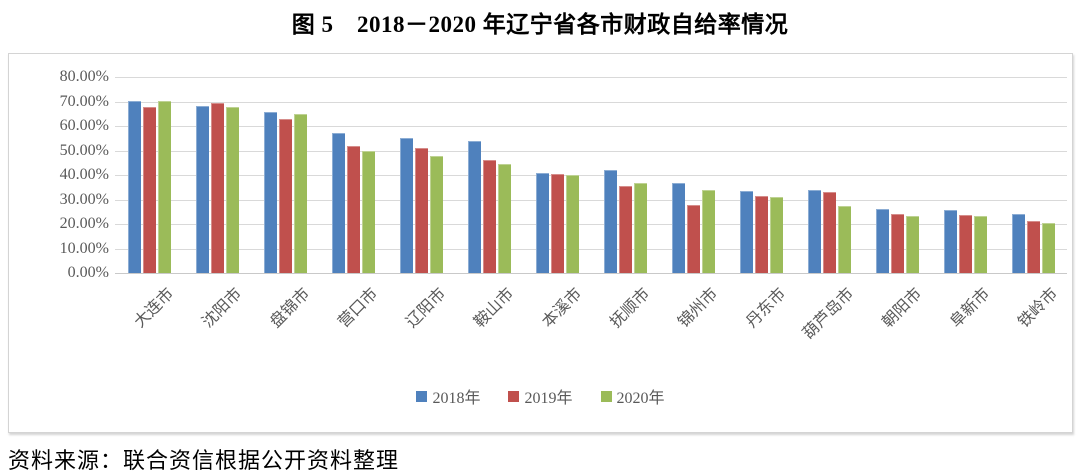 The image size is (1080, 476). Describe the element at coordinates (84, 248) in the screenshot. I see `y-axis-tick-label: 10.00%` at that location.